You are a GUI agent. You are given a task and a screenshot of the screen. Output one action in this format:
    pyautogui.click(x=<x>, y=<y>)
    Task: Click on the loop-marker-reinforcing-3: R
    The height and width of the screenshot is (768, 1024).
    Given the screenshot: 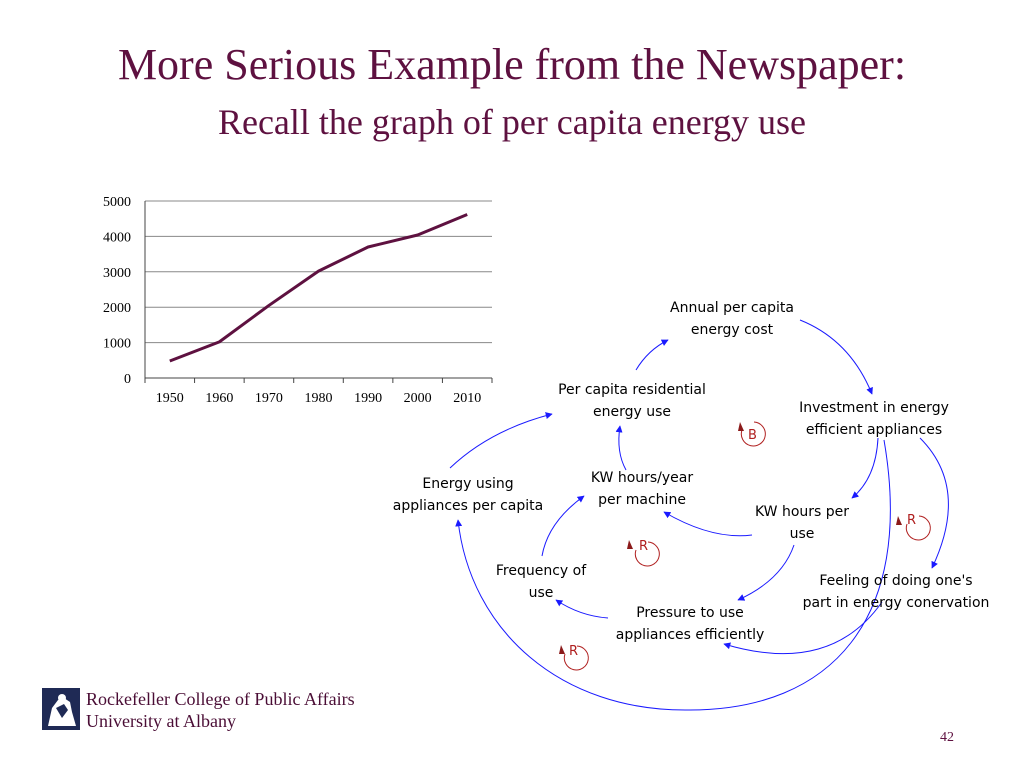 What is the action you would take?
    pyautogui.click(x=574, y=657)
    